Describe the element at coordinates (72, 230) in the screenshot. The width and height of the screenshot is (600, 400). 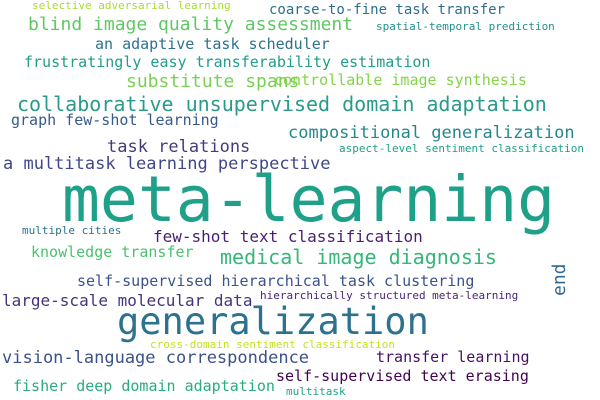
I see `word-multiple-cities: multiple cities` at that location.